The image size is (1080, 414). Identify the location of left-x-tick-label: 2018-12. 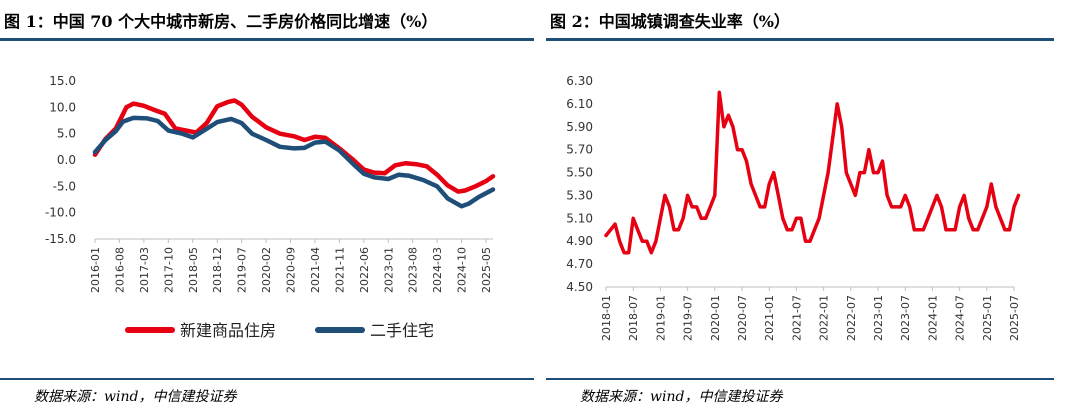
(217, 270).